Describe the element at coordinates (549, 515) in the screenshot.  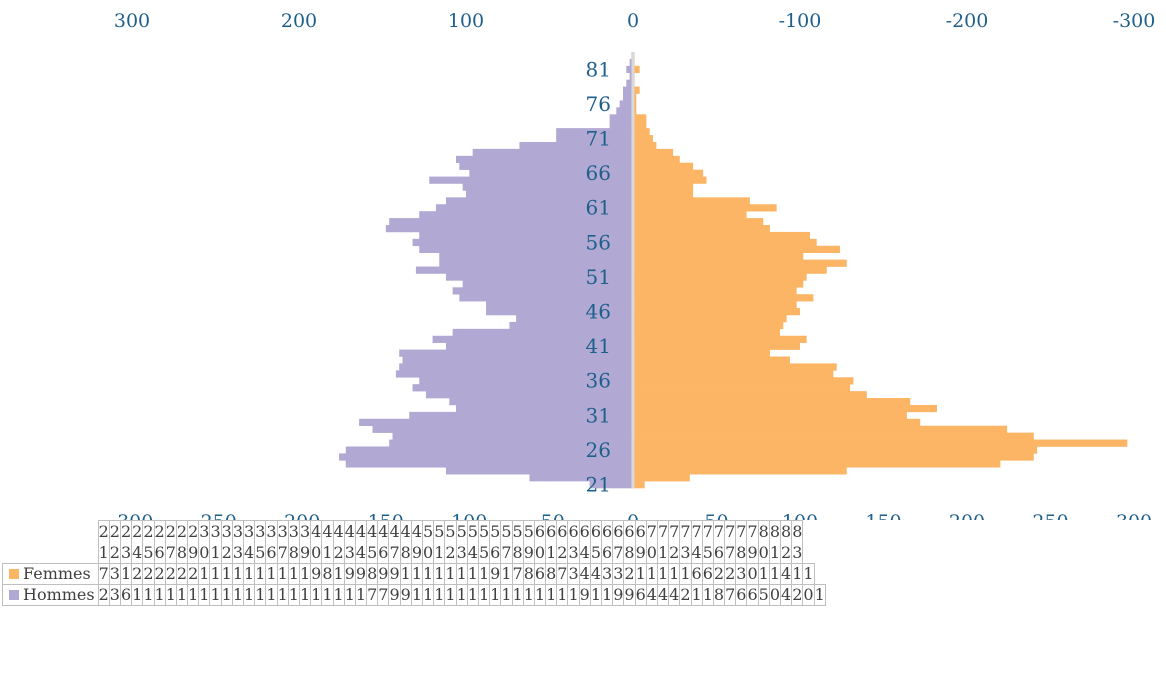
I see `x-tick-label-bottom: -50` at that location.